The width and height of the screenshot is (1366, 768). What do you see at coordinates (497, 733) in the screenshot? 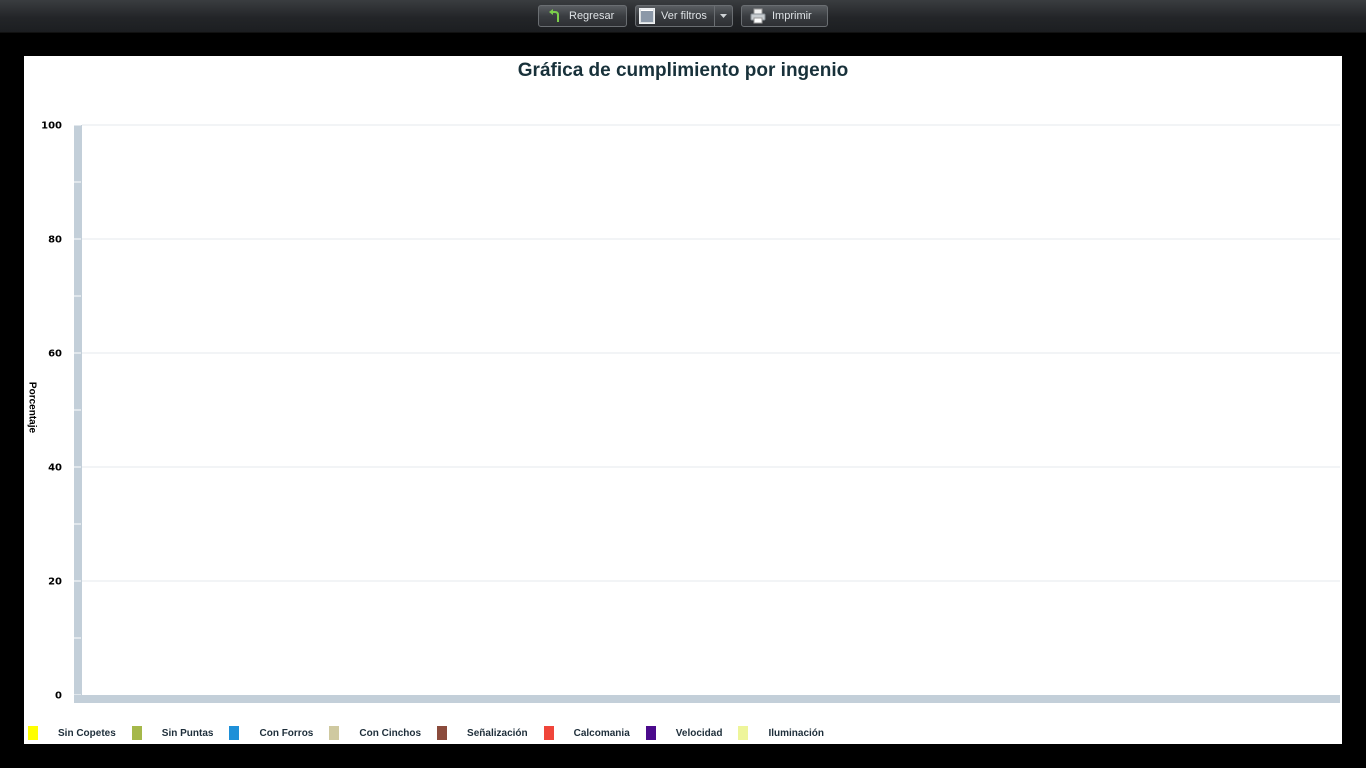
I see `legend-label: Señalización` at bounding box center [497, 733].